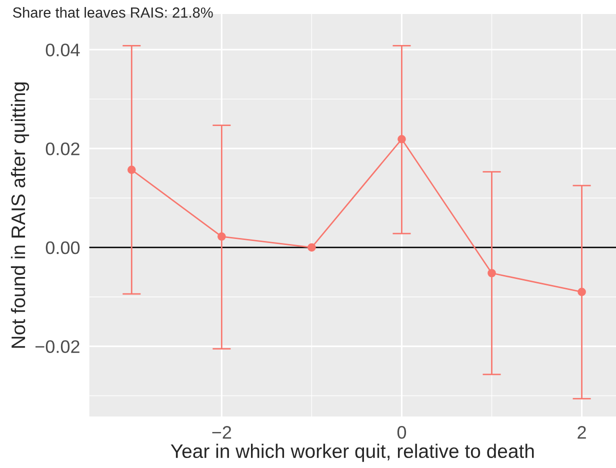 The height and width of the screenshot is (468, 616). I want to click on x-tick-label: −2, so click(222, 432).